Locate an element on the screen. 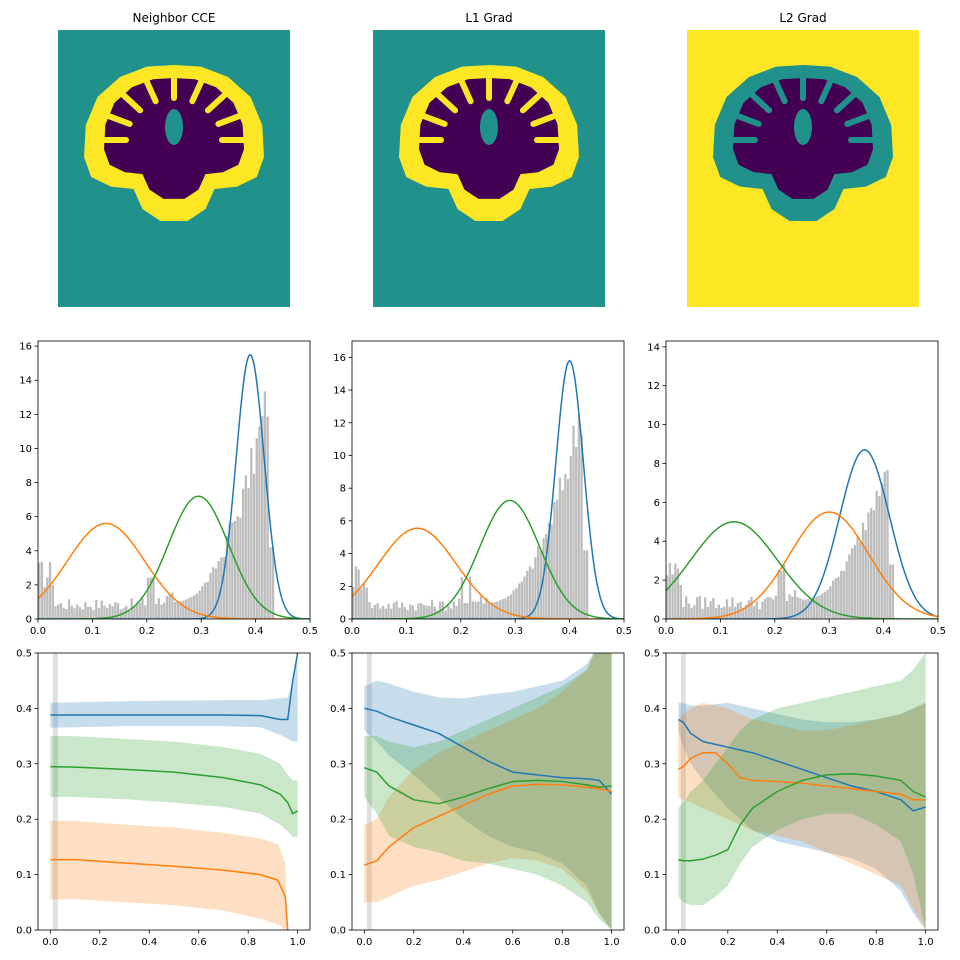 This screenshot has width=960, height=960. x-tick-label: 0.5 is located at coordinates (624, 631).